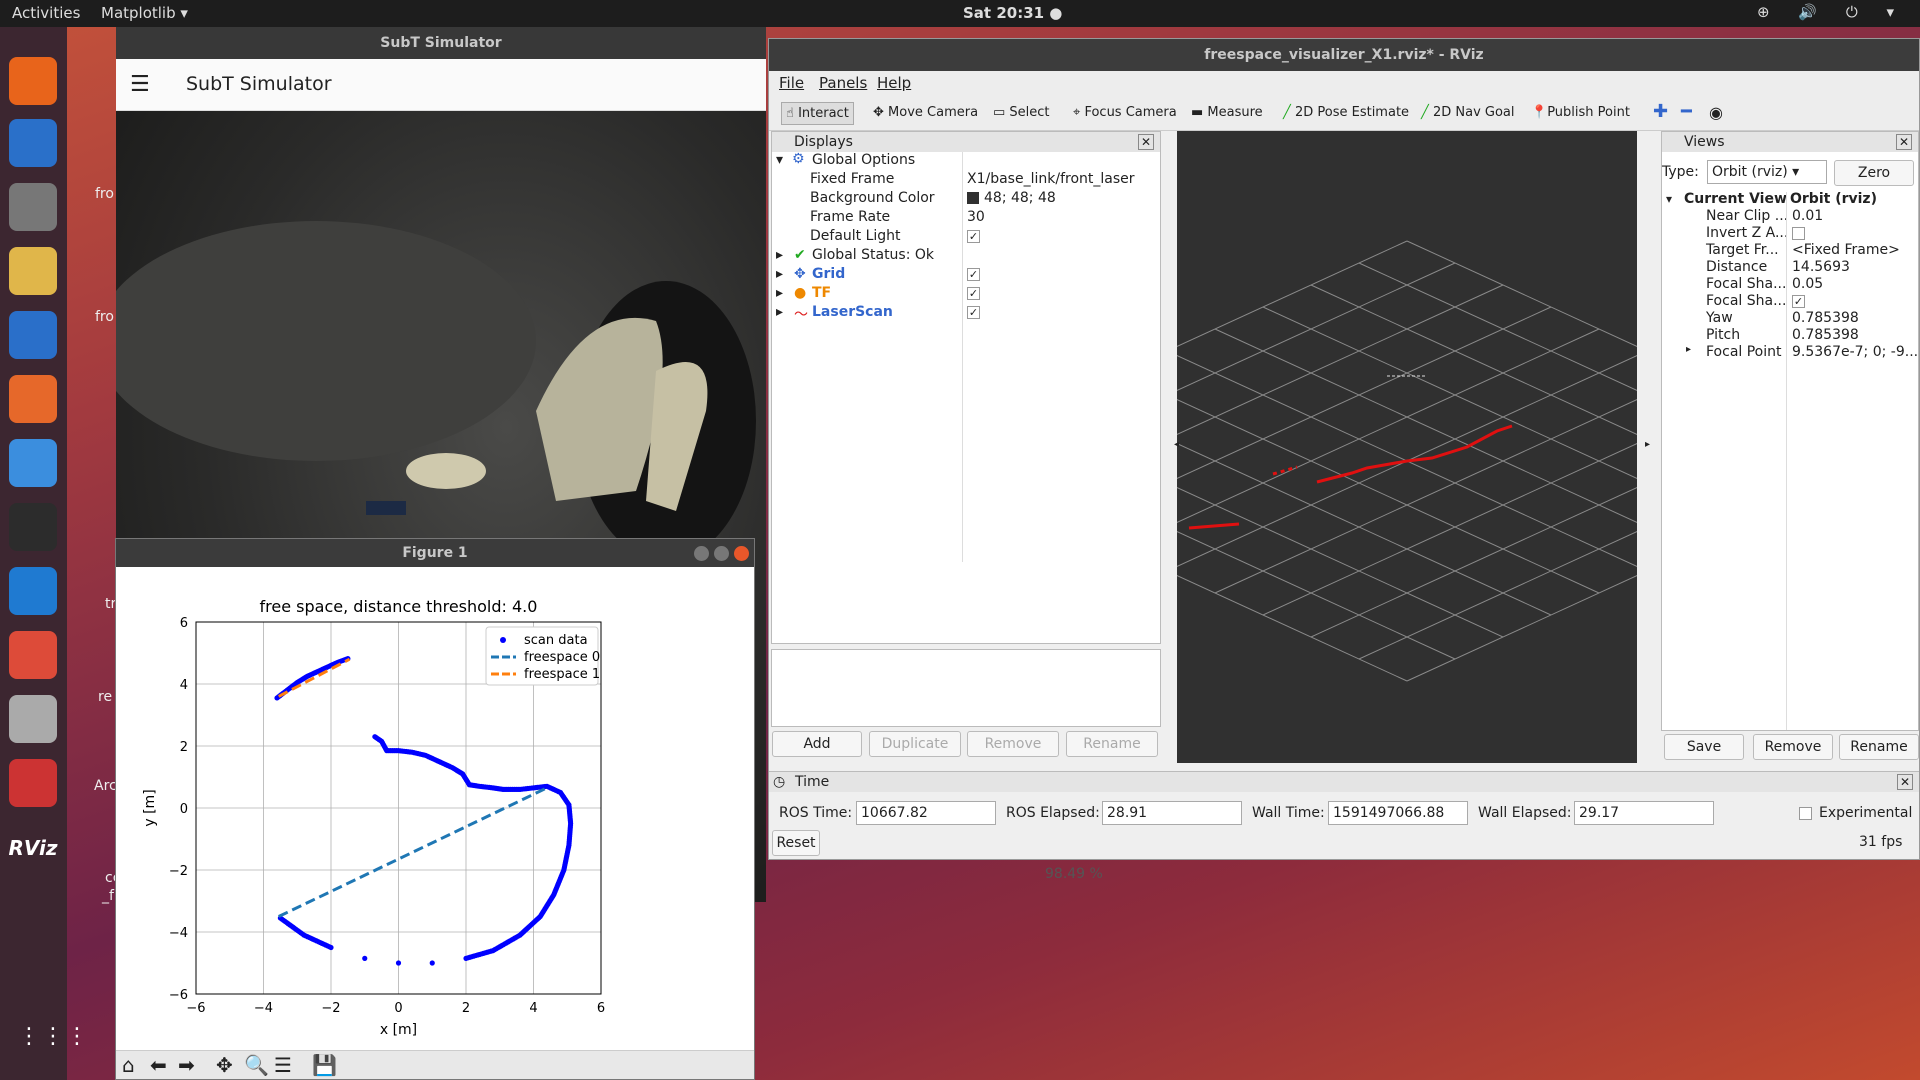 The height and width of the screenshot is (1080, 1920). What do you see at coordinates (1051, 179) in the screenshot?
I see `prop-fixed-frame-value: X1/base_link/front_laser` at bounding box center [1051, 179].